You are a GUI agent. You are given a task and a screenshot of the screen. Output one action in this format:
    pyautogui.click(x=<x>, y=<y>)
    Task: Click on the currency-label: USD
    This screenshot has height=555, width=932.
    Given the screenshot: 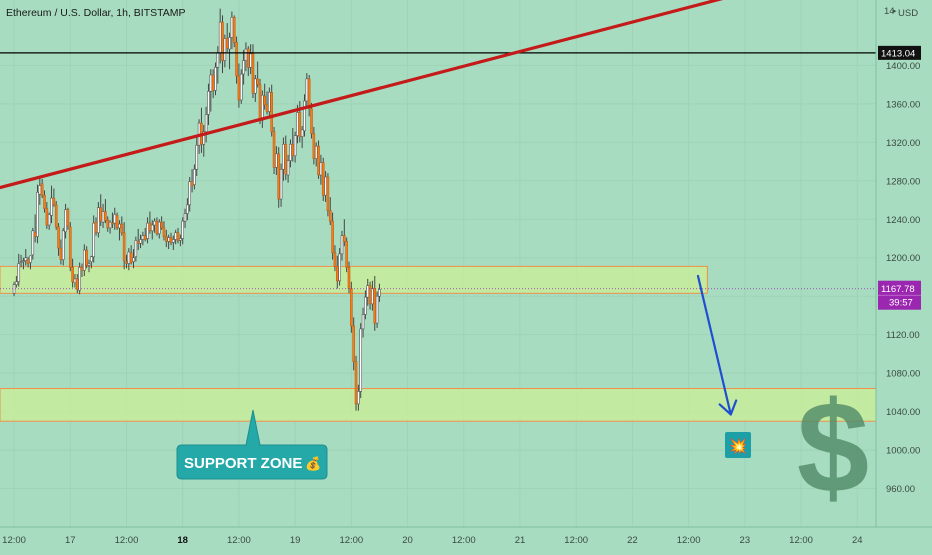 What is the action you would take?
    pyautogui.click(x=908, y=13)
    